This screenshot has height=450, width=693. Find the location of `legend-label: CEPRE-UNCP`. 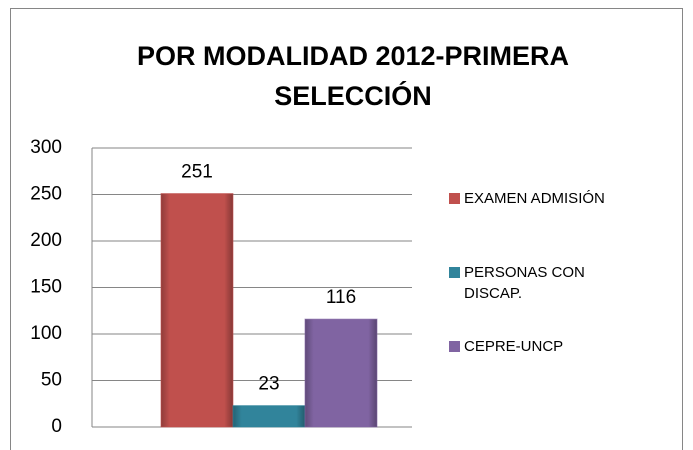

legend-label: CEPRE-UNCP is located at coordinates (514, 346).